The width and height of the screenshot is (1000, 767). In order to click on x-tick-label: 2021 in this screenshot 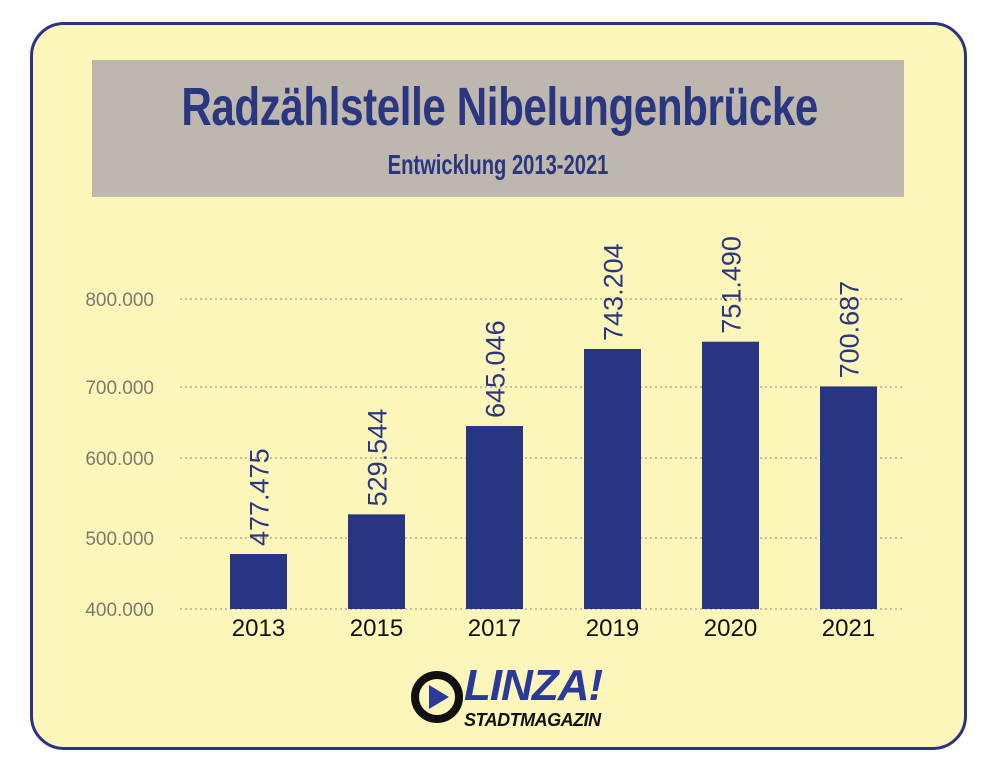, I will do `click(848, 628)`.